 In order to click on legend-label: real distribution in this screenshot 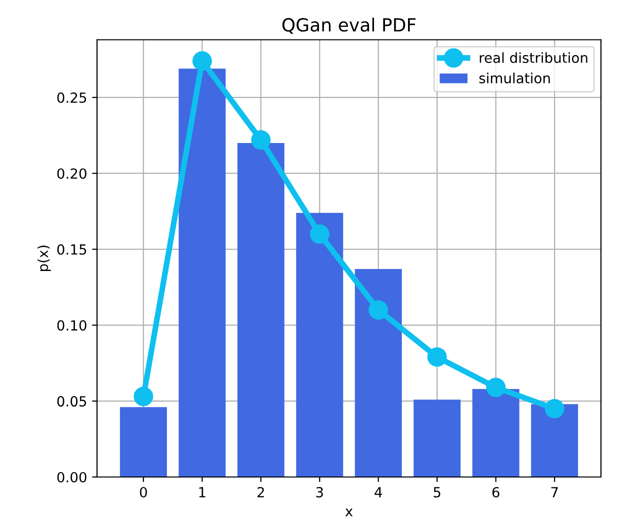, I will do `click(534, 57)`.